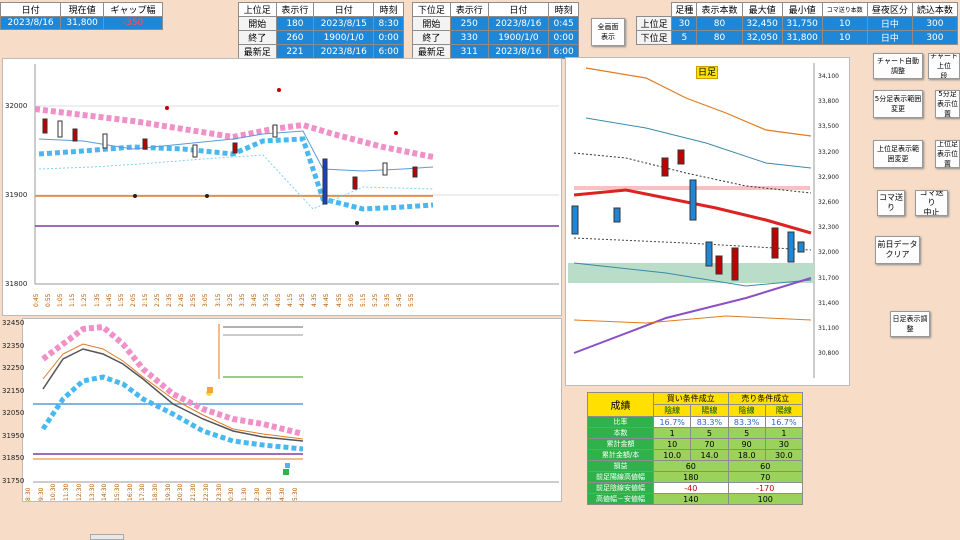 The width and height of the screenshot is (960, 540). I want to click on five-min-position-button: 5分足表示位置, so click(947, 104).